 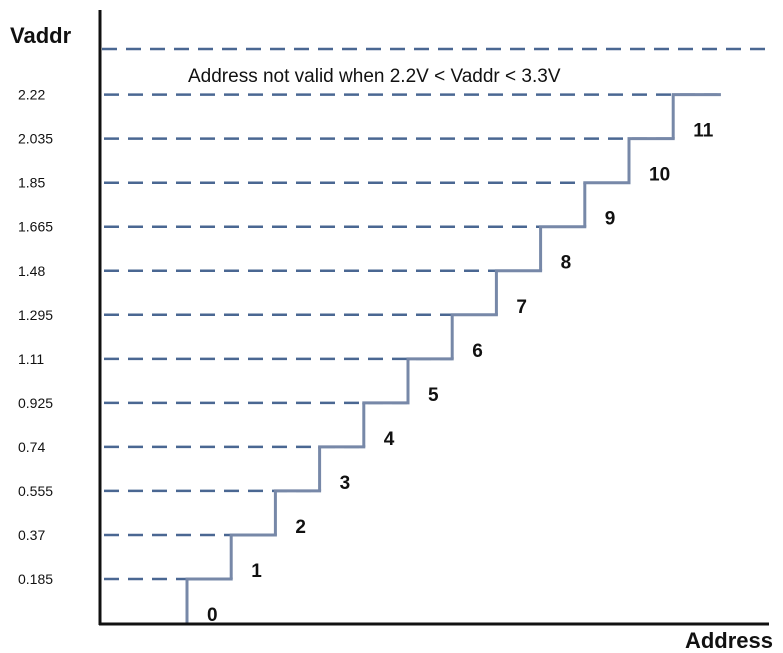 What do you see at coordinates (35, 139) in the screenshot?
I see `y-tick-label: 2.035` at bounding box center [35, 139].